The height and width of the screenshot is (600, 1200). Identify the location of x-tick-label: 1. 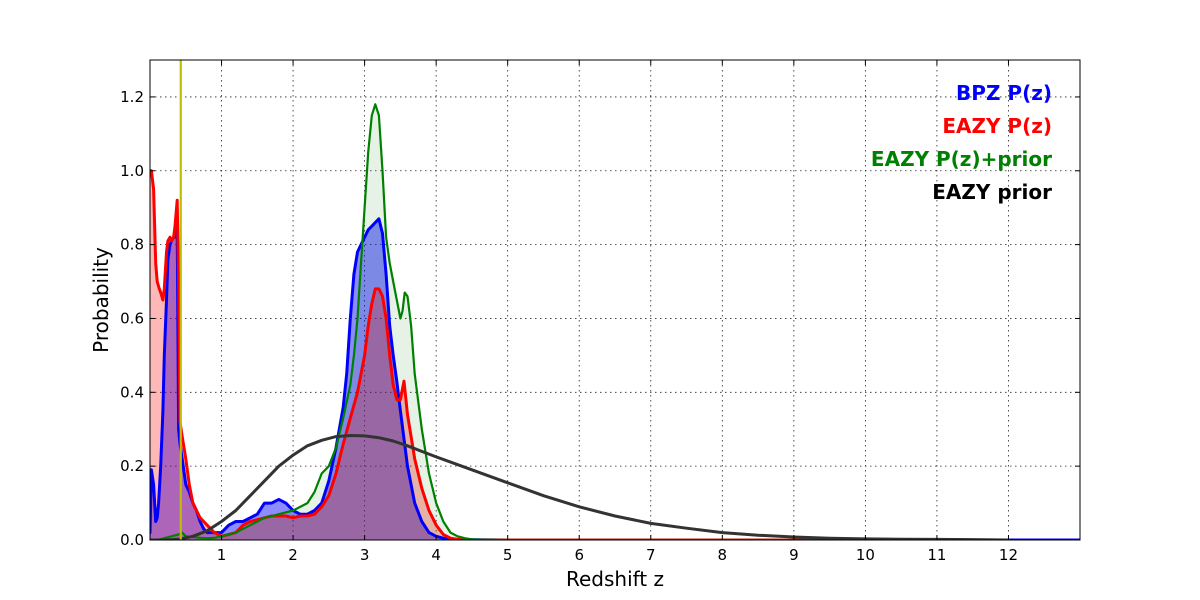
(222, 555).